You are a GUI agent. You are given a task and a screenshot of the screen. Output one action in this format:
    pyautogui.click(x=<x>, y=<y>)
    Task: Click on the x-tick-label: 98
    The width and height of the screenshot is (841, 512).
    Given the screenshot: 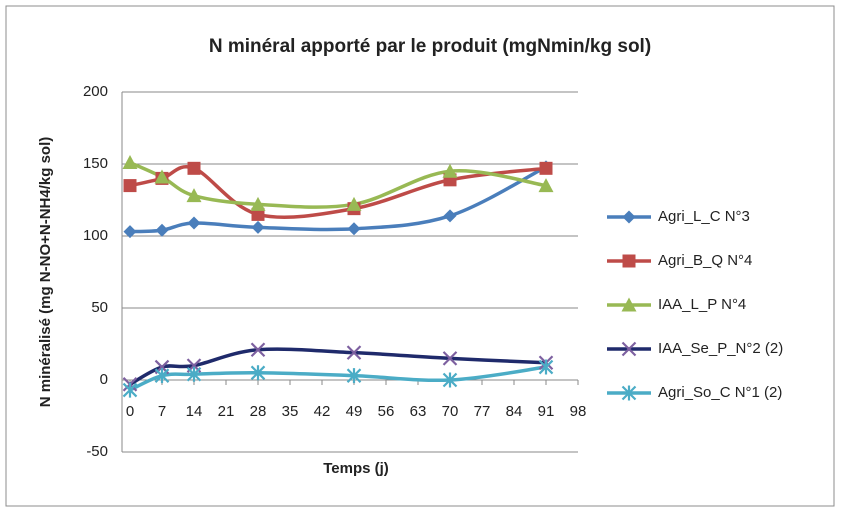 What is the action you would take?
    pyautogui.click(x=578, y=411)
    